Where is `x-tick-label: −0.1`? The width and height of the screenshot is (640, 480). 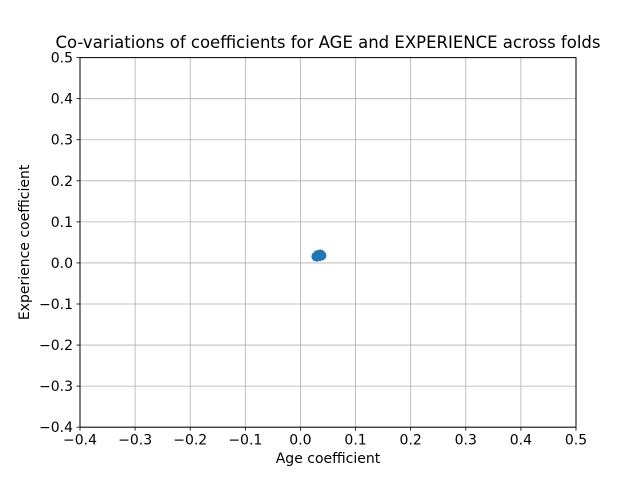
x-tick-label: −0.1 is located at coordinates (245, 441).